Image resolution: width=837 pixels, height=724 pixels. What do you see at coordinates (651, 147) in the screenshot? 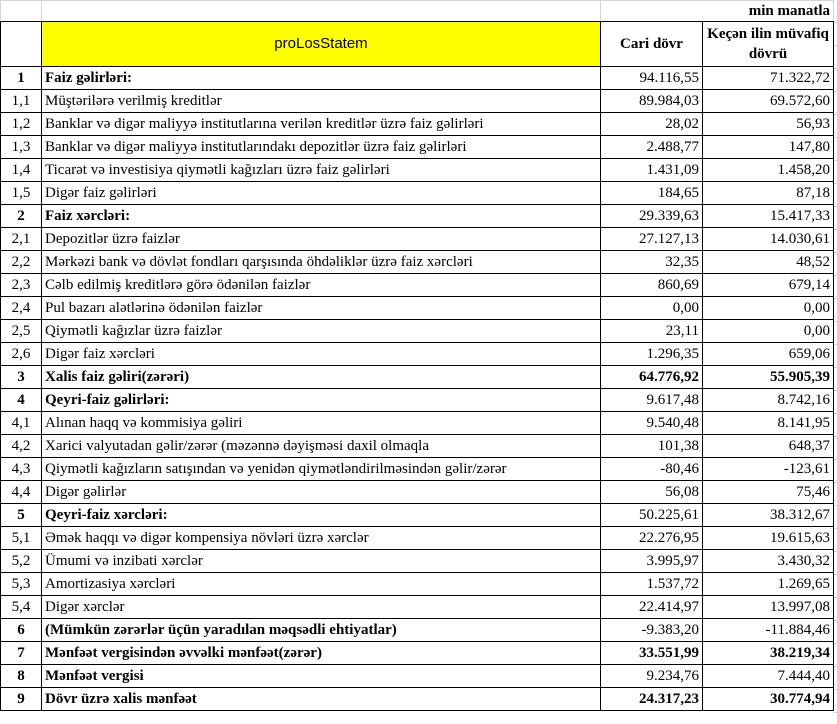
I see `current-period-value: 2.488,77` at bounding box center [651, 147].